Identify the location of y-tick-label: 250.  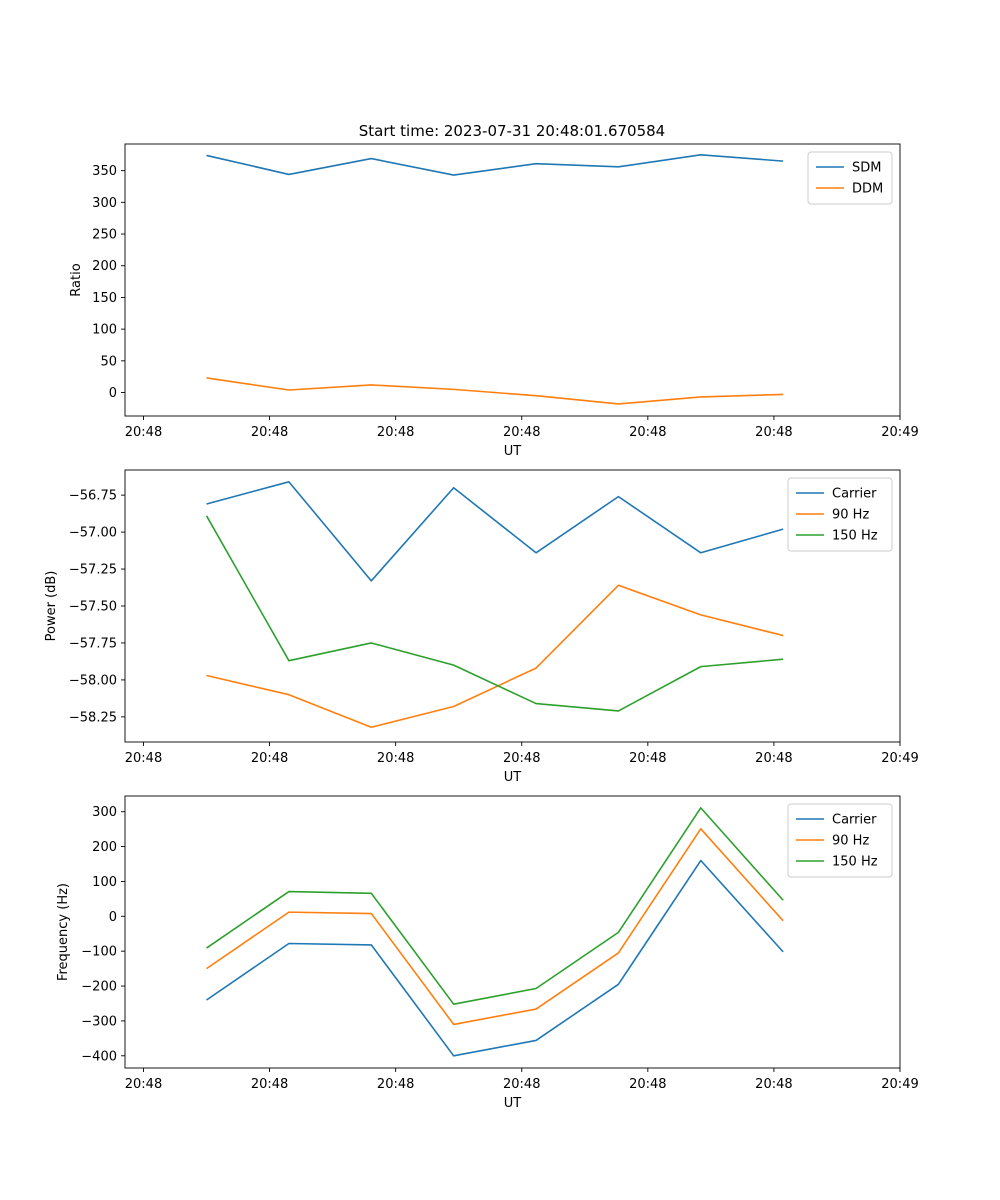
(104, 235).